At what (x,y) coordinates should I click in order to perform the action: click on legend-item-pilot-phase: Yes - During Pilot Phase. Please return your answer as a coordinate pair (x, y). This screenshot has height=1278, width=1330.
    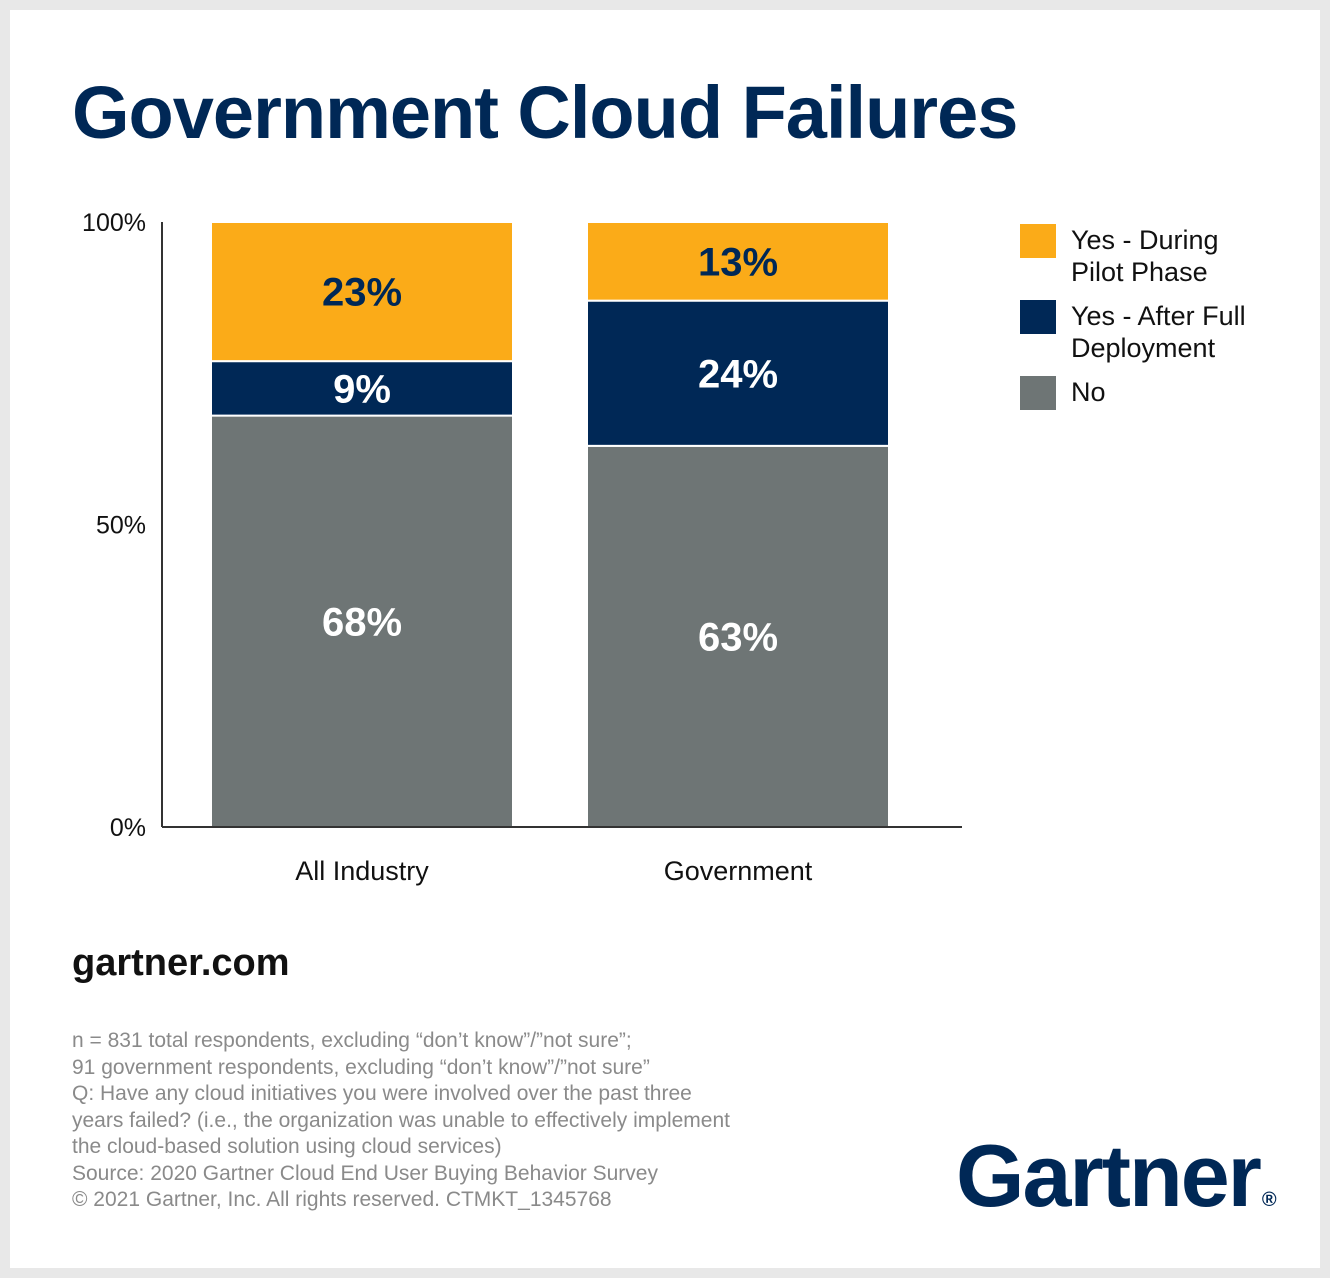
    Looking at the image, I should click on (1145, 256).